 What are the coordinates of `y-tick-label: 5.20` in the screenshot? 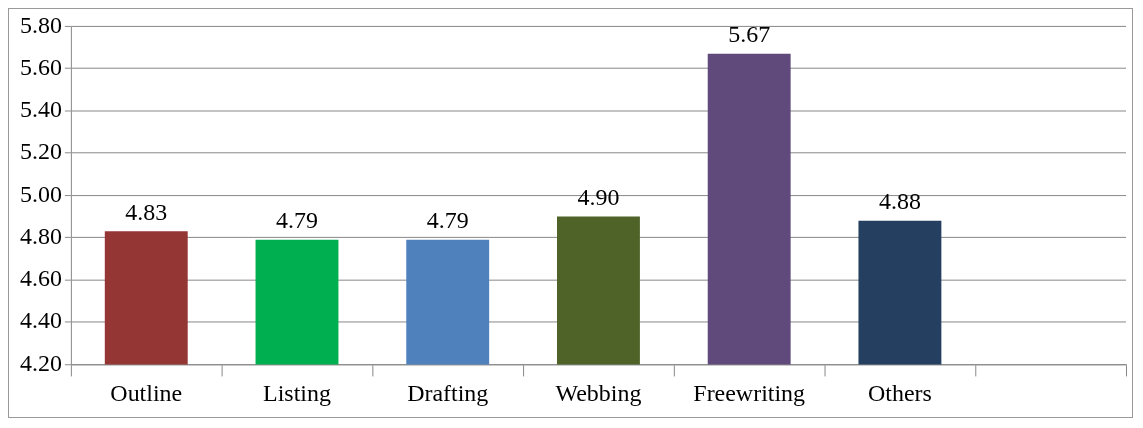 It's located at (41, 151).